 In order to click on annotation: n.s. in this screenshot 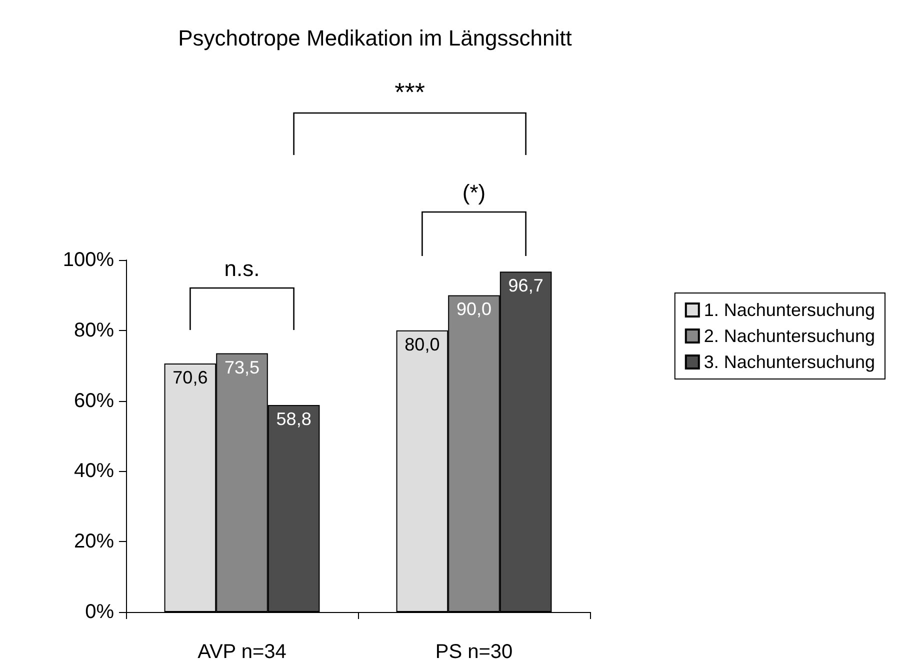, I will do `click(242, 268)`.